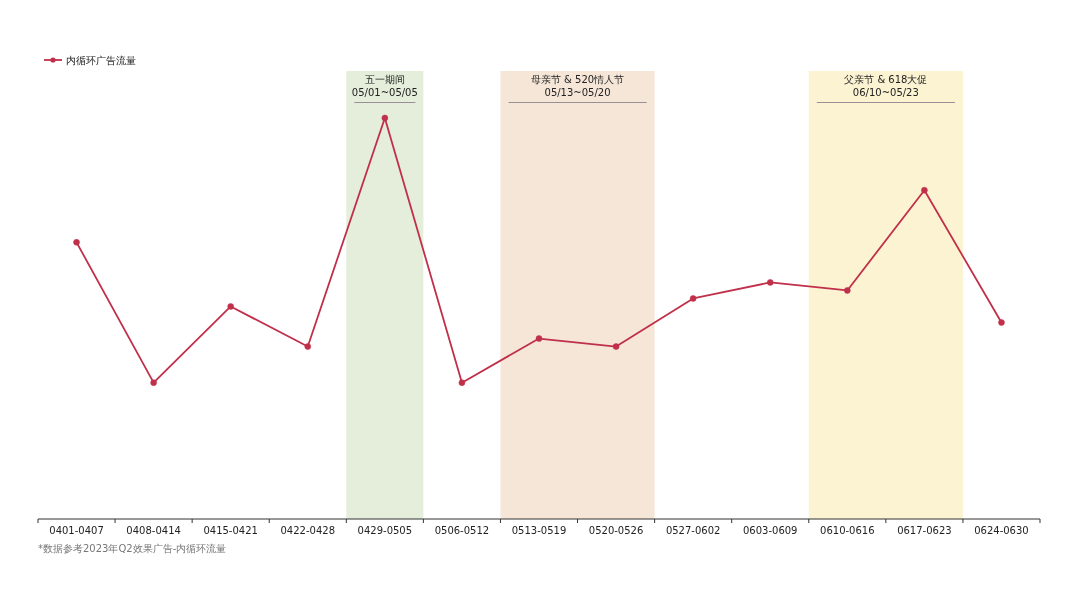 The image size is (1080, 600). Describe the element at coordinates (693, 530) in the screenshot. I see `x-tick-label: 0527-0602` at that location.